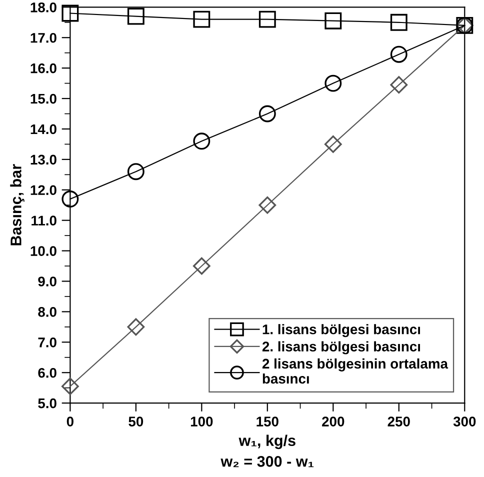 This screenshot has width=484, height=477. Describe the element at coordinates (43, 7) in the screenshot. I see `y-tick-label: 18.0` at that location.